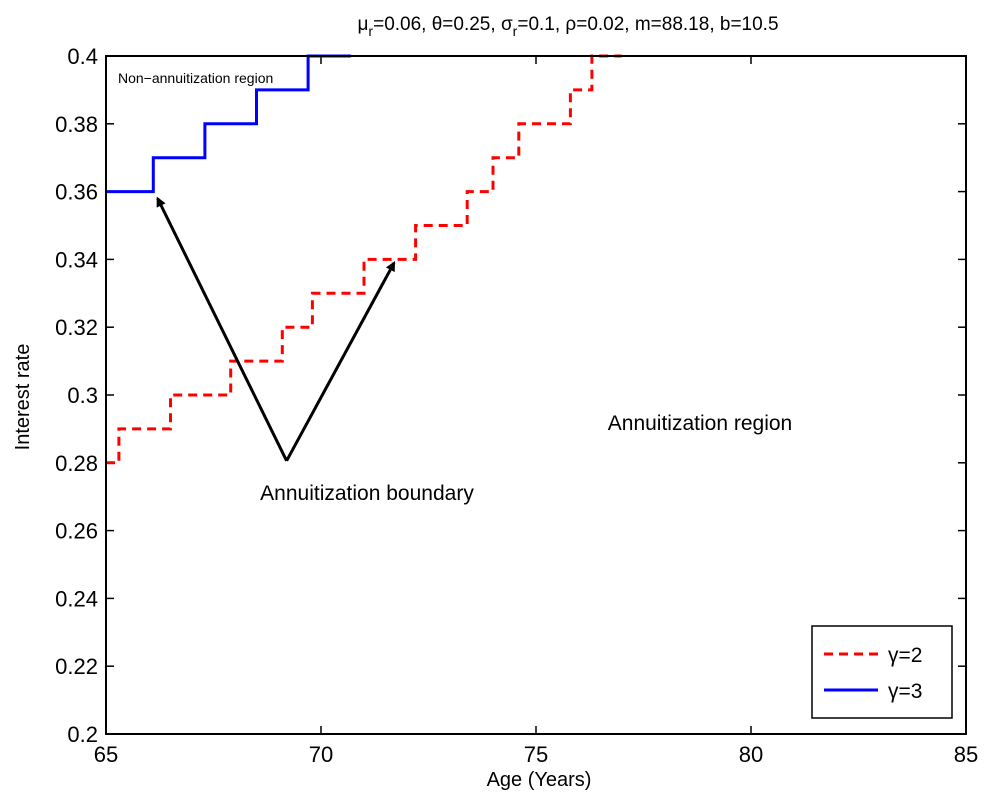 Image resolution: width=984 pixels, height=797 pixels. What do you see at coordinates (76, 598) in the screenshot?
I see `y-tick-label: 0.24` at bounding box center [76, 598].